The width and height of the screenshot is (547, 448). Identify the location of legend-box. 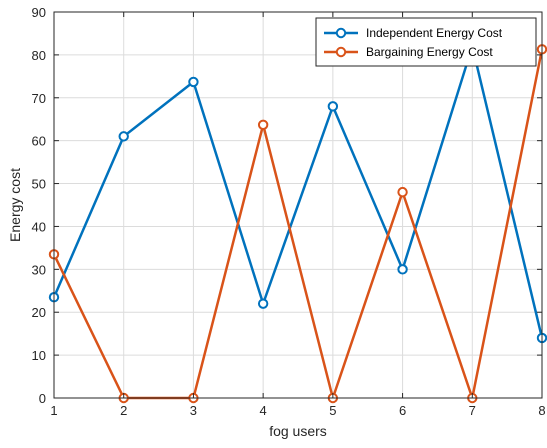
(426, 42).